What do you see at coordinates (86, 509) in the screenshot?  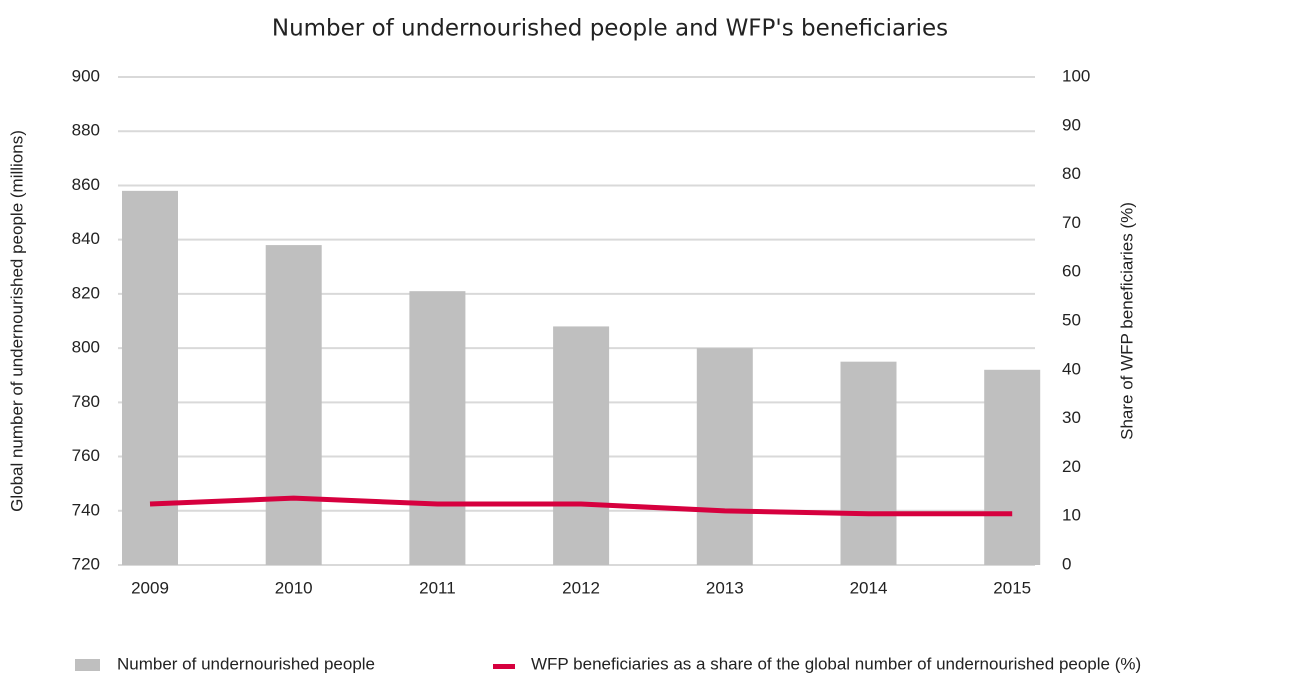 I see `y-tick-label: 740` at bounding box center [86, 509].